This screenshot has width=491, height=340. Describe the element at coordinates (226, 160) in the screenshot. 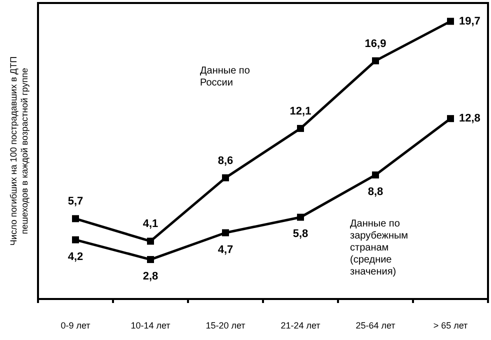

I see `data-label: 8,6` at that location.